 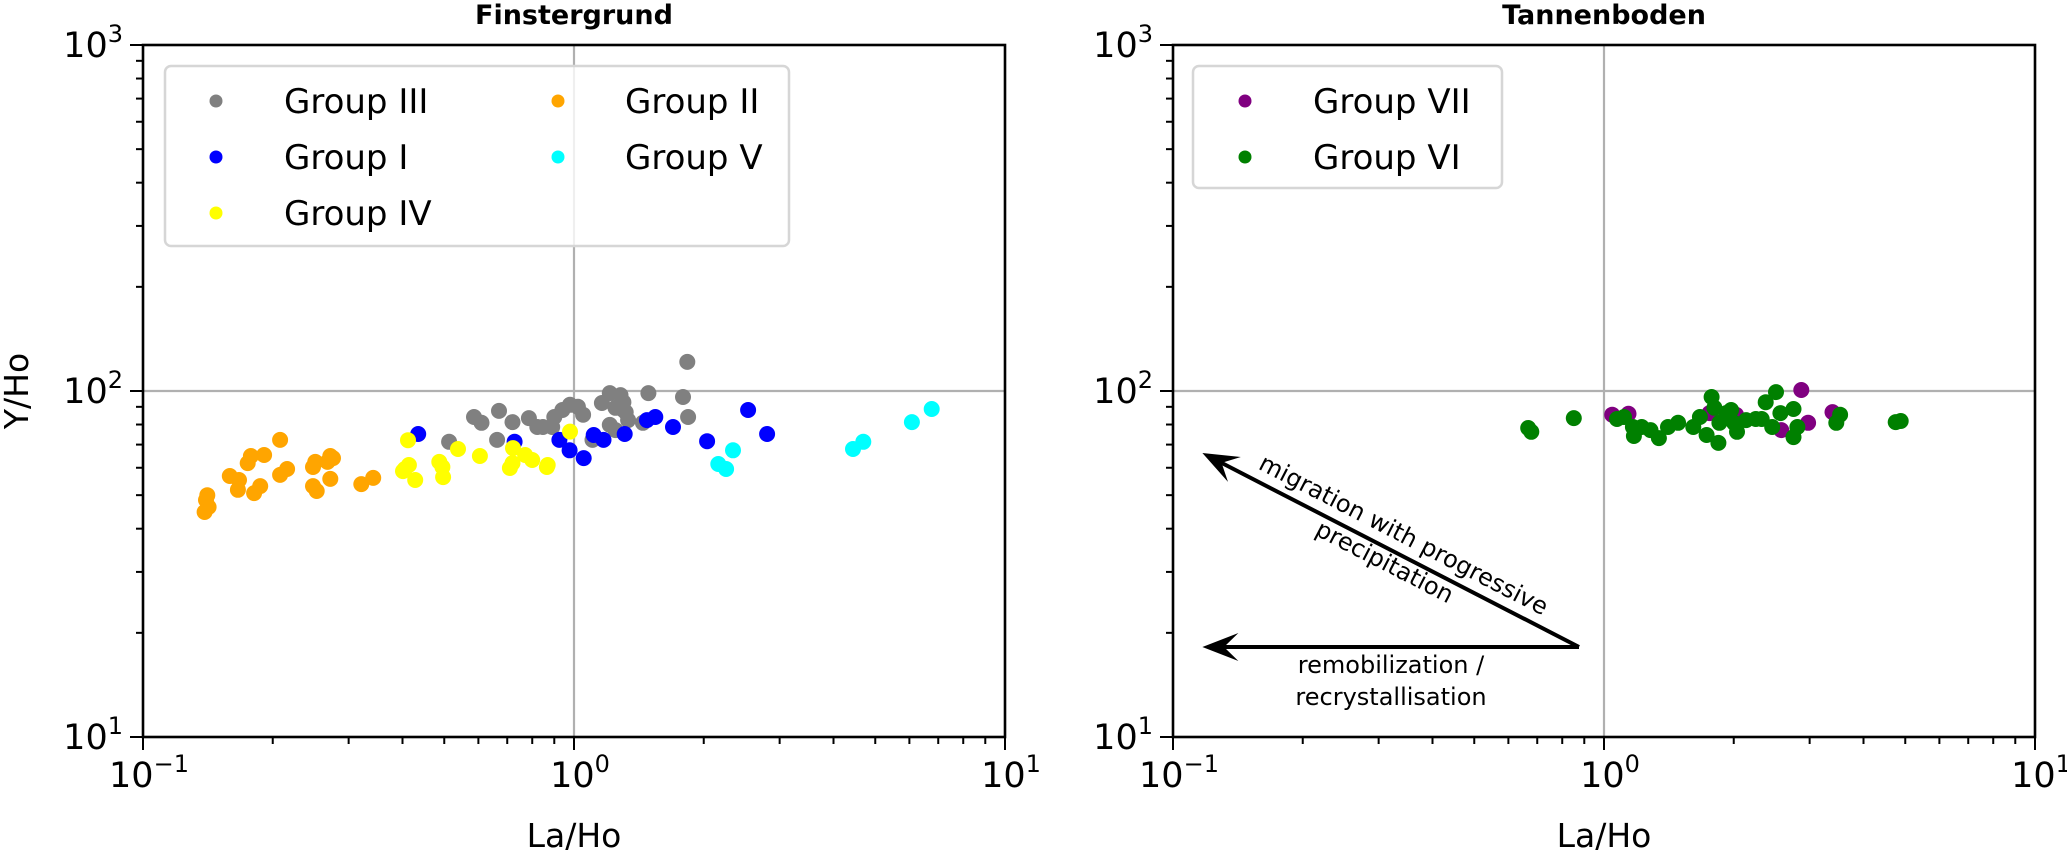 I want to click on y-axis-label: Y/Ho, so click(x=18, y=391).